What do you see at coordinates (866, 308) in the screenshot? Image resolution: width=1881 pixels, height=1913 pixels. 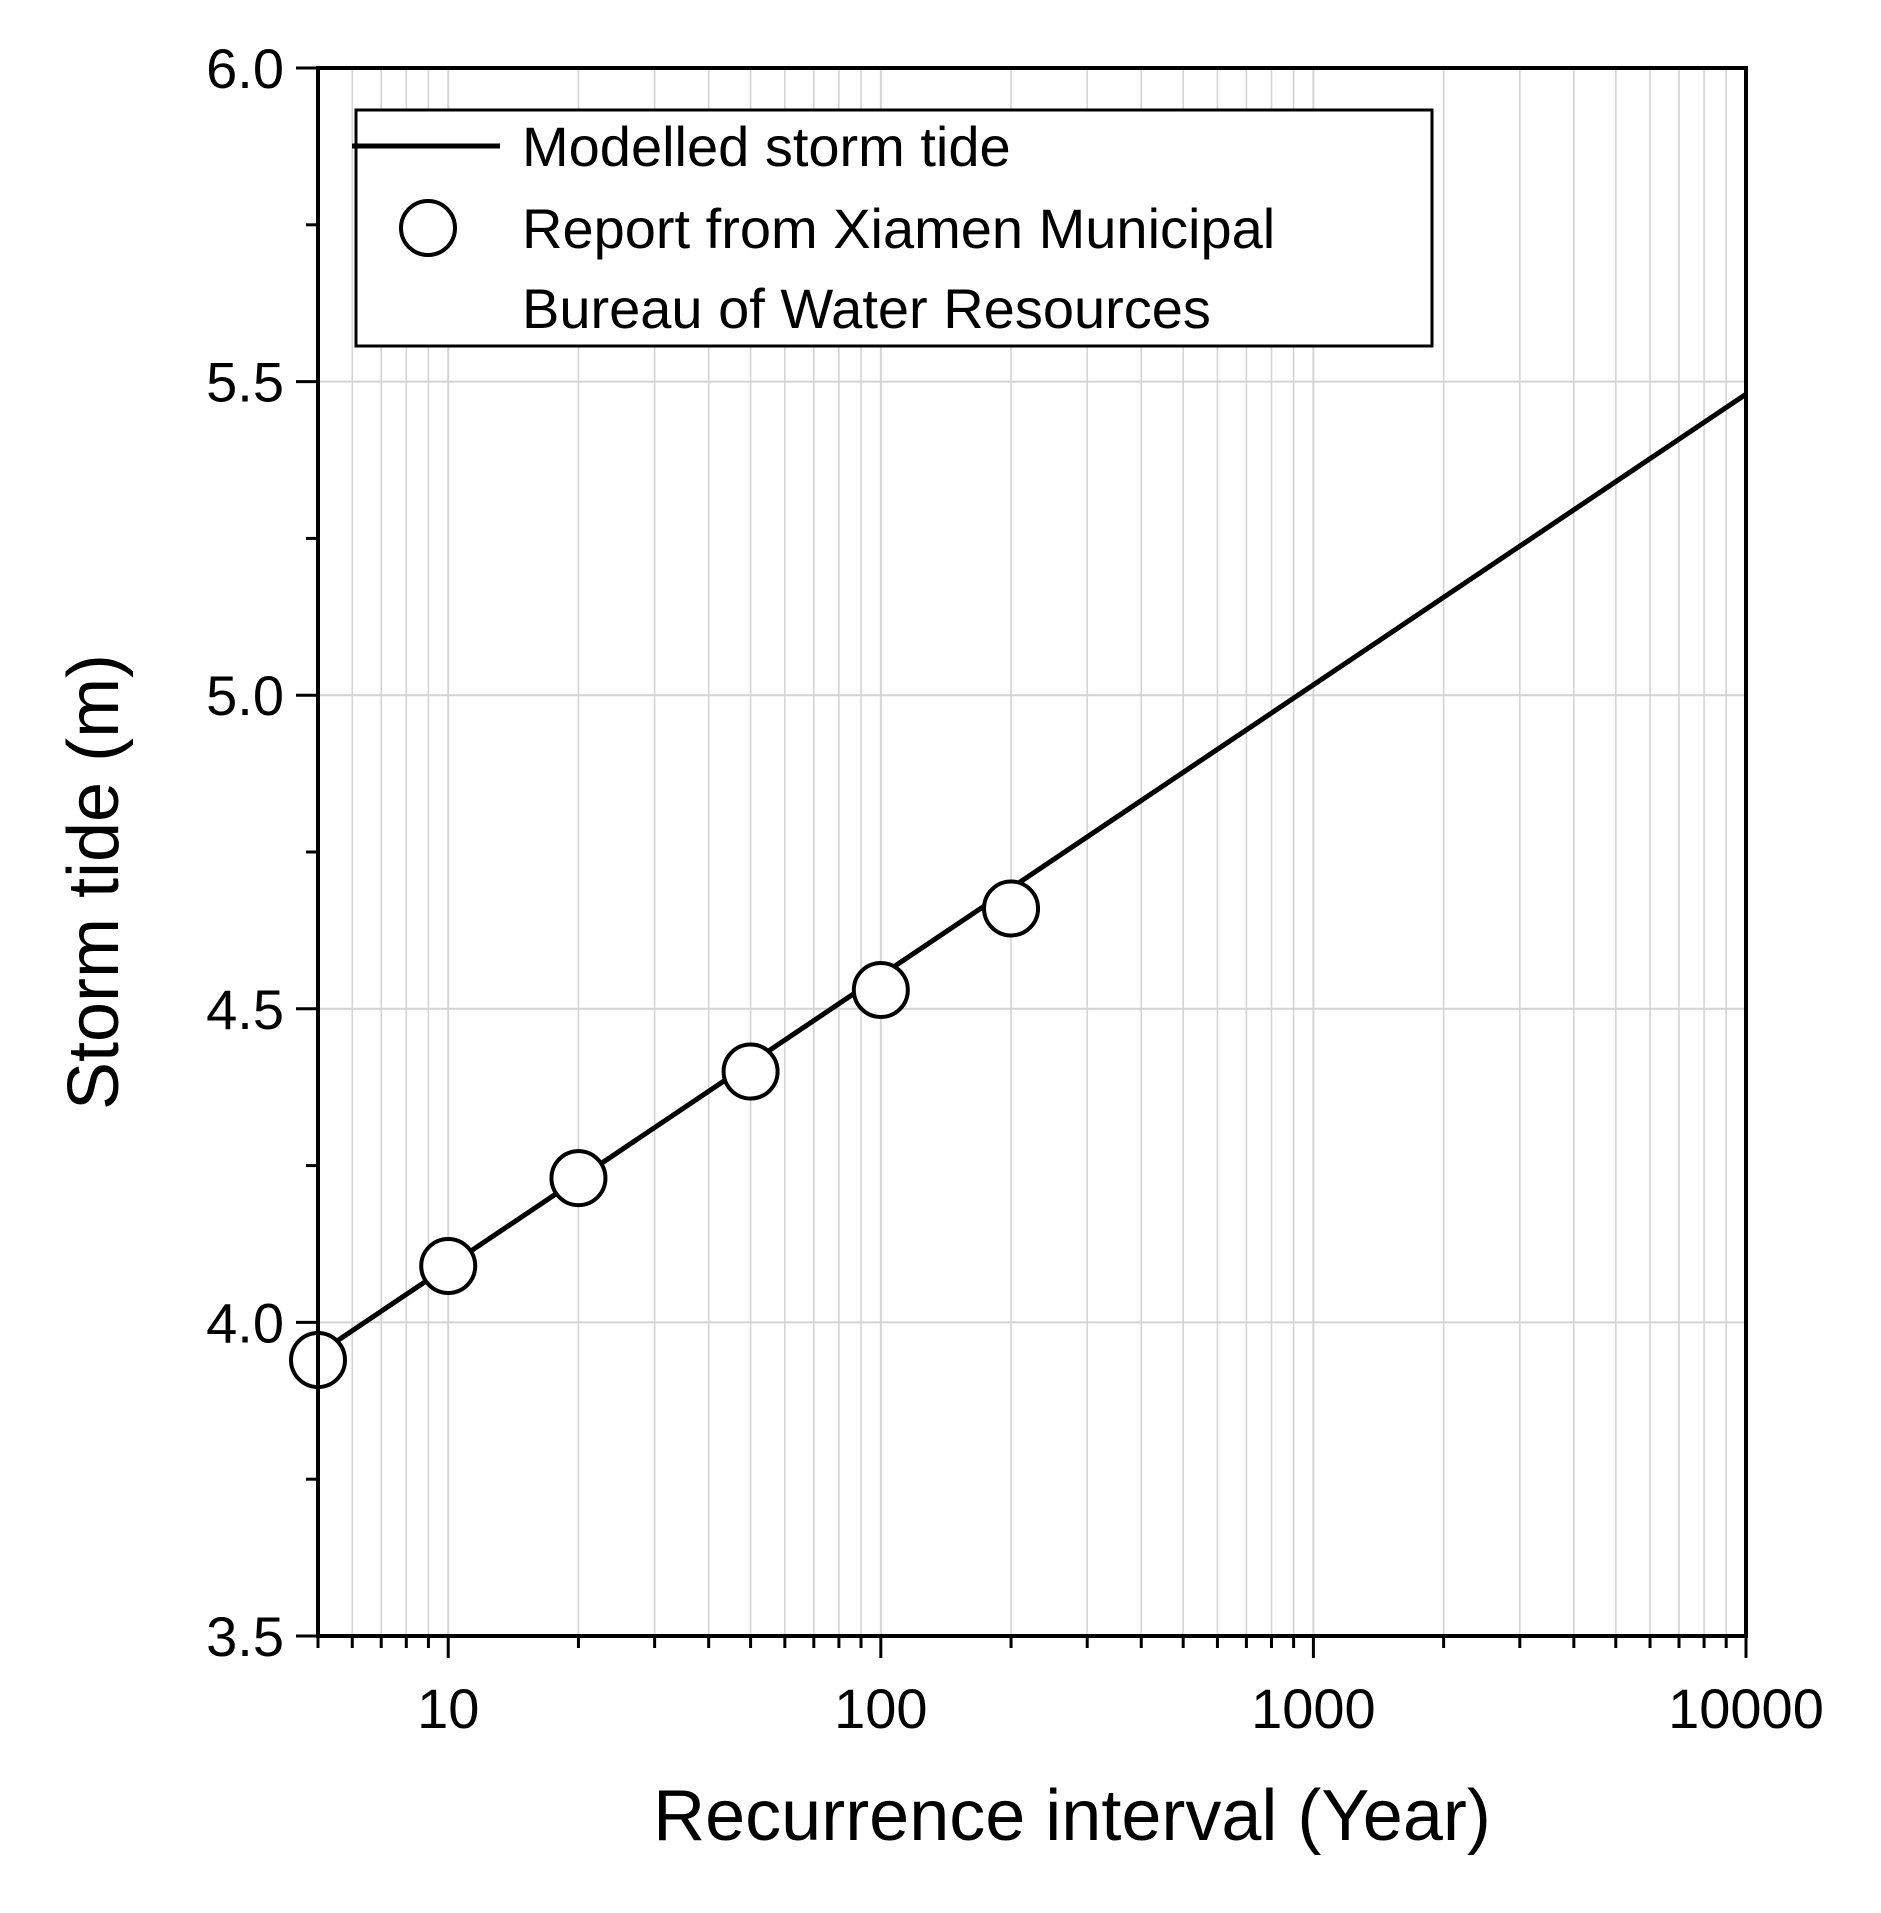 I see `legend-label-report-line2: Bureau of Water Resources` at bounding box center [866, 308].